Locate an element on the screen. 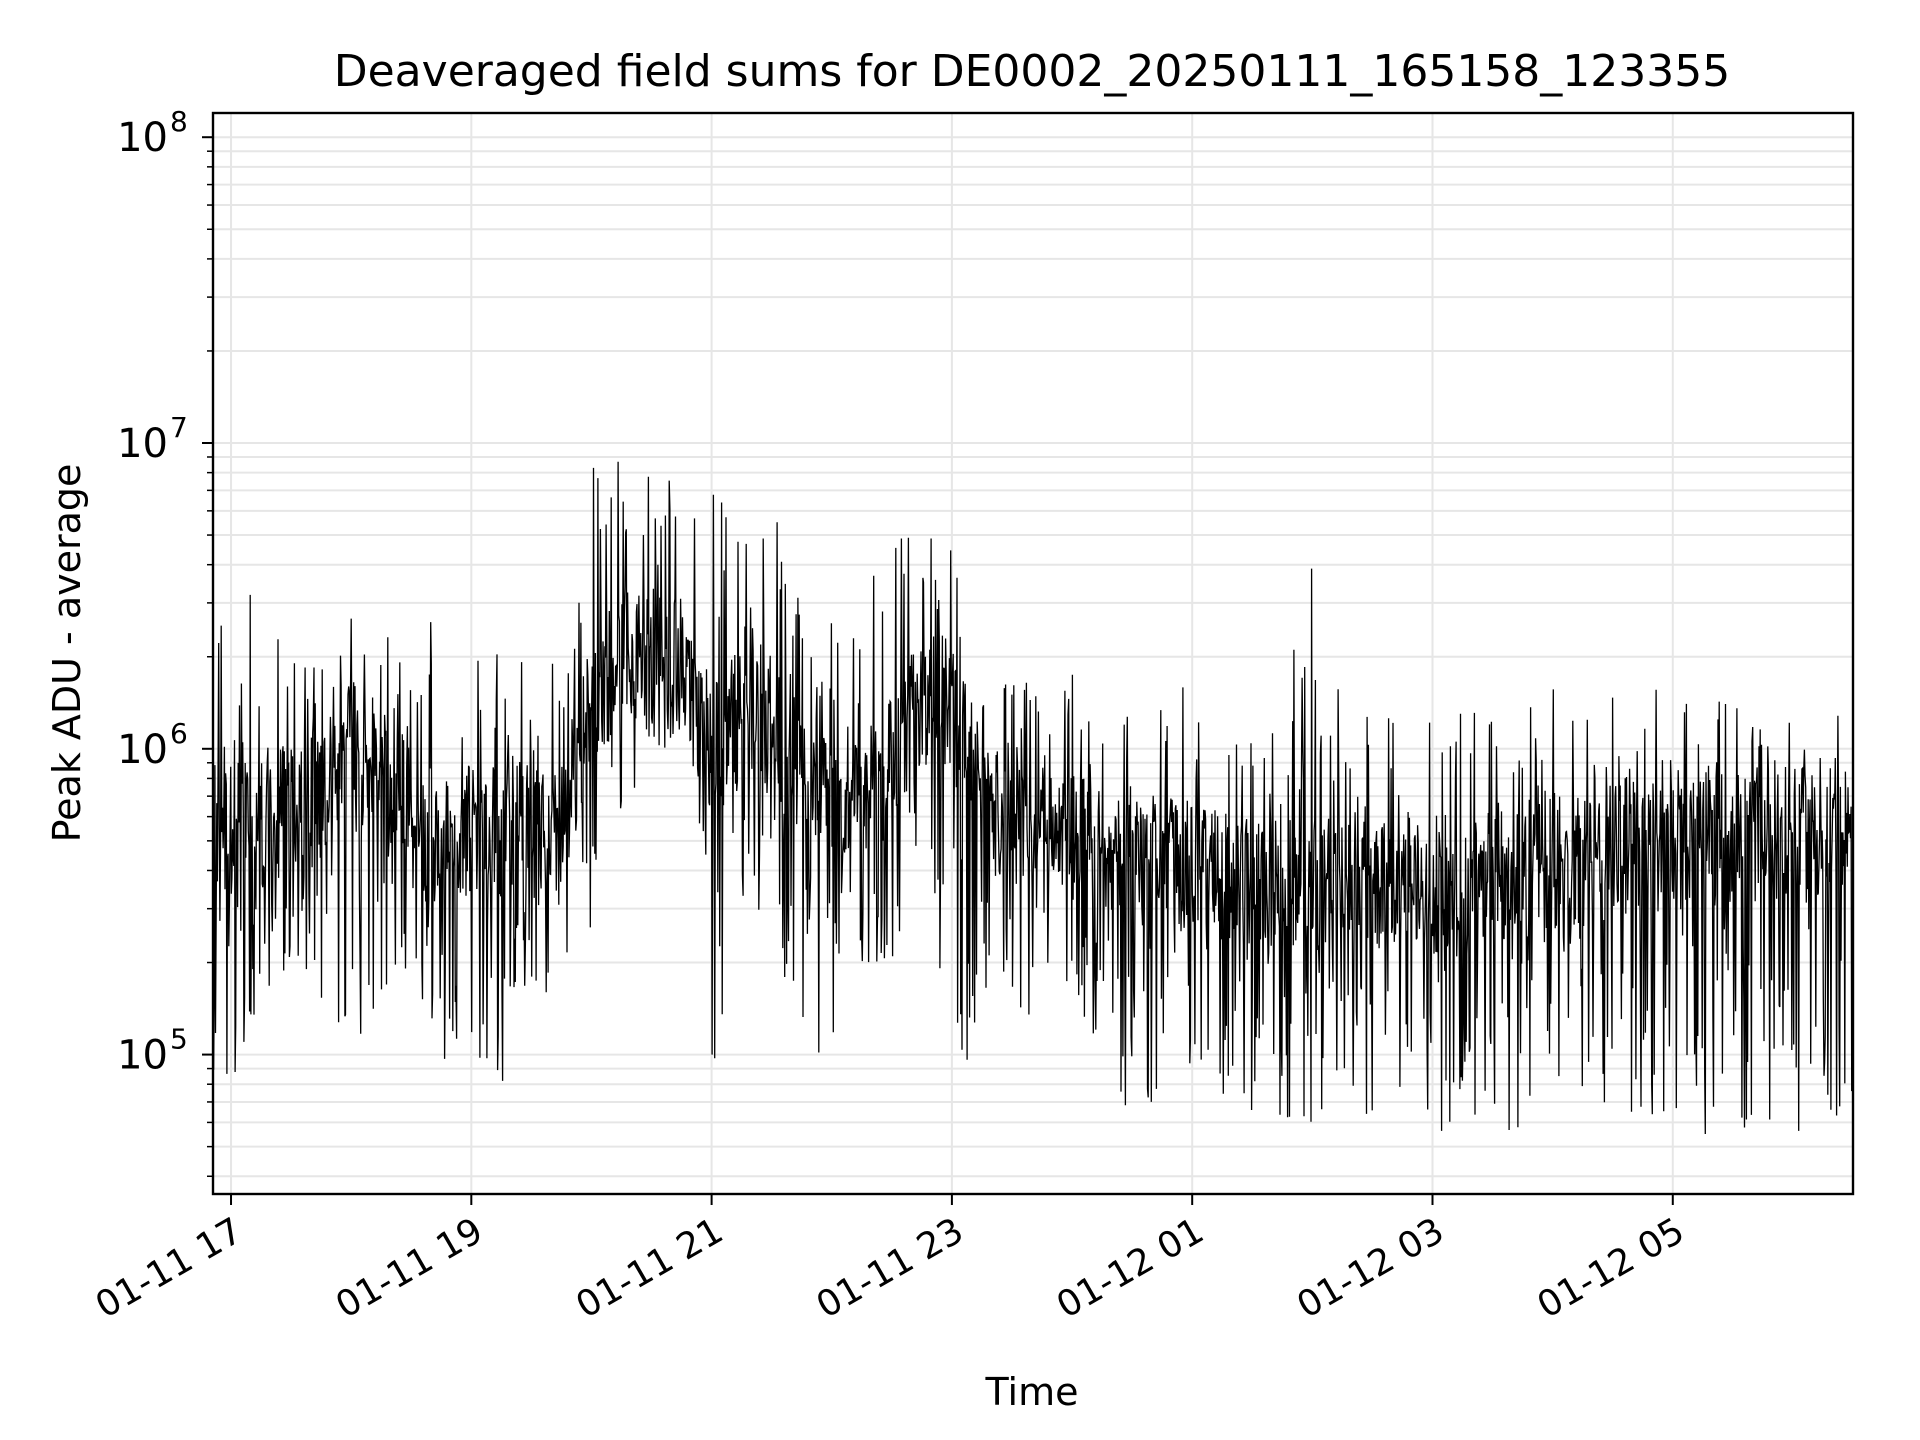 This screenshot has width=1920, height=1440. x-tick-label: 01-11 23 is located at coordinates (890, 1268).